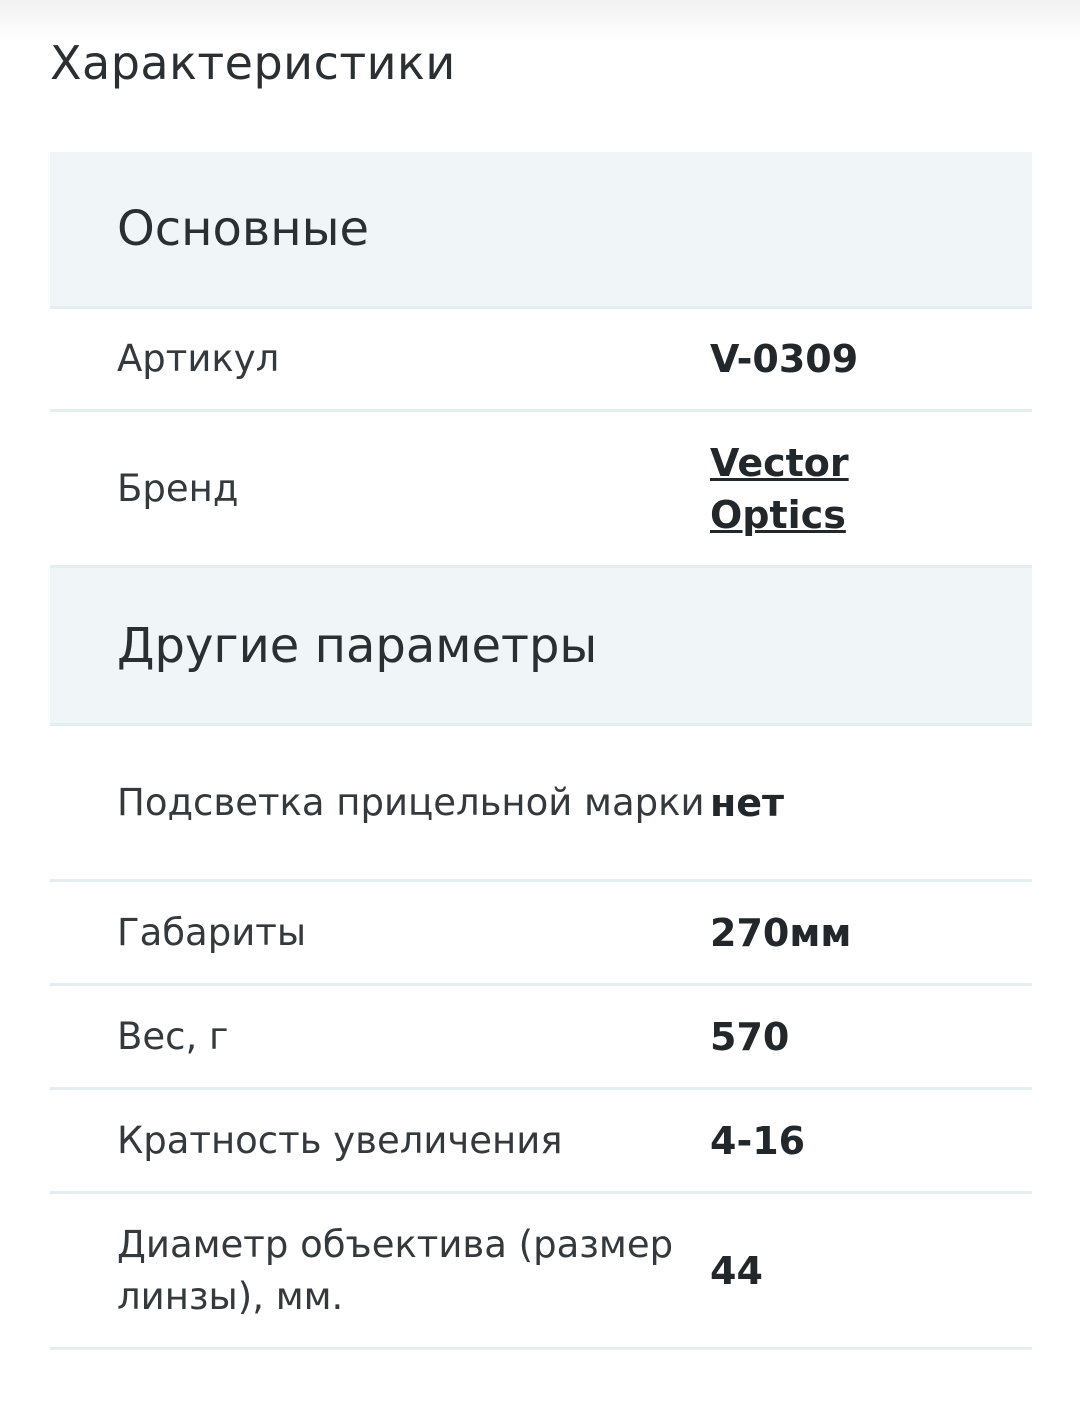 The width and height of the screenshot is (1080, 1414). What do you see at coordinates (411, 802) in the screenshot?
I see `row-label: Подсветка прицельной марки` at bounding box center [411, 802].